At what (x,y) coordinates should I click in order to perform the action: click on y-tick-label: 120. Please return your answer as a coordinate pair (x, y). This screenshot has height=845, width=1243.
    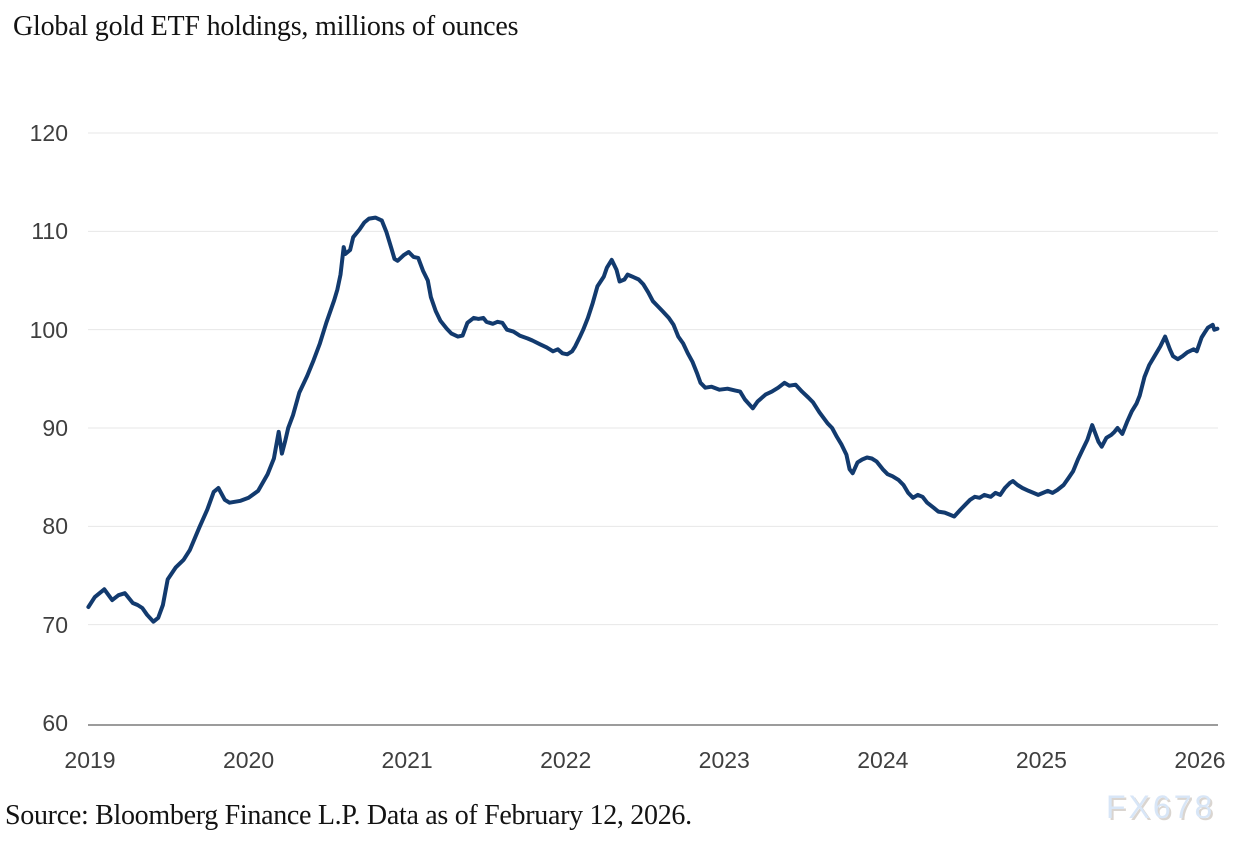
    Looking at the image, I should click on (48, 133).